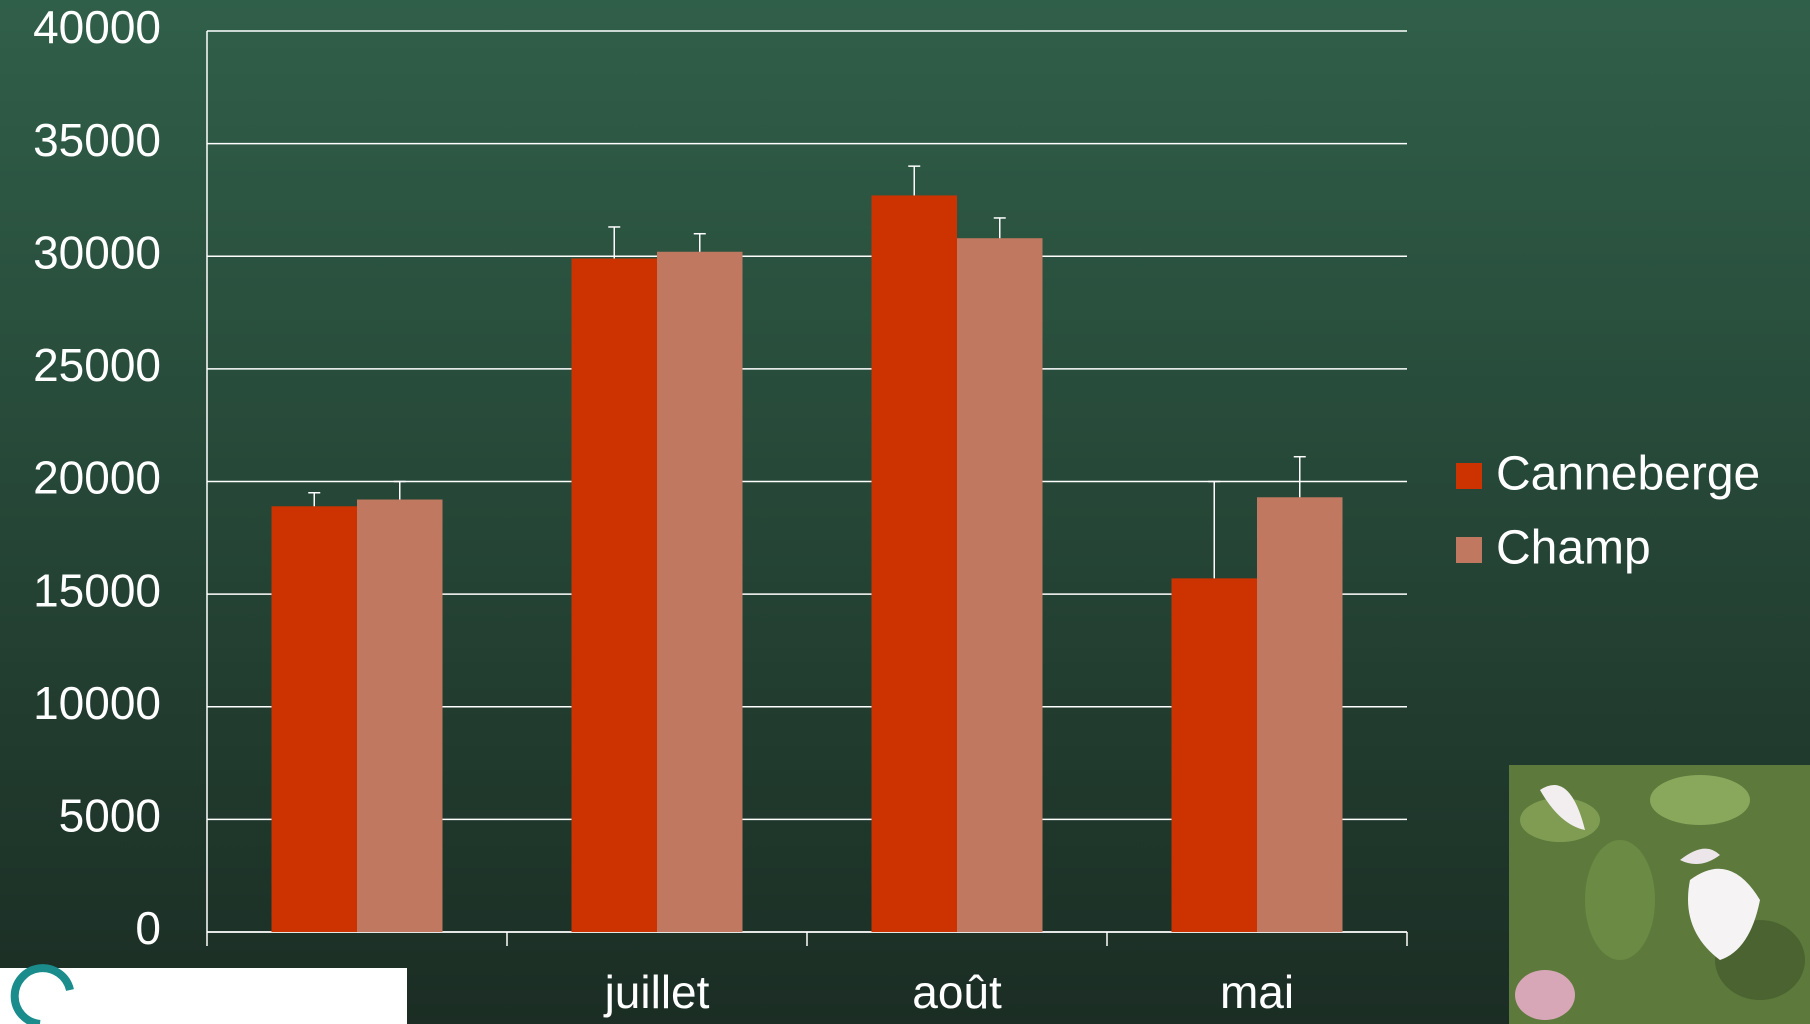 The width and height of the screenshot is (1810, 1024). Describe the element at coordinates (203, 994) in the screenshot. I see `logo` at that location.